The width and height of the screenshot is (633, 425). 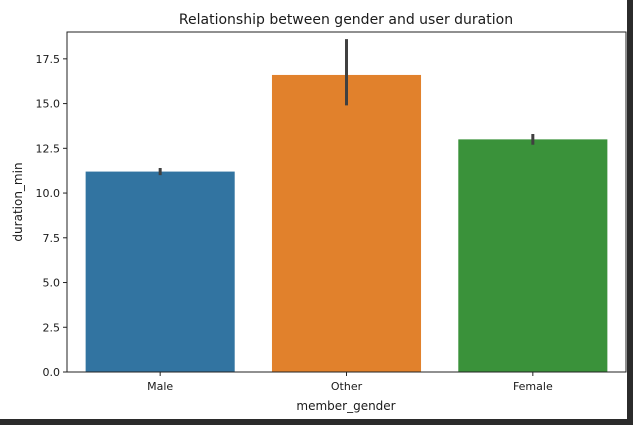 I want to click on bar-male, so click(x=160, y=271).